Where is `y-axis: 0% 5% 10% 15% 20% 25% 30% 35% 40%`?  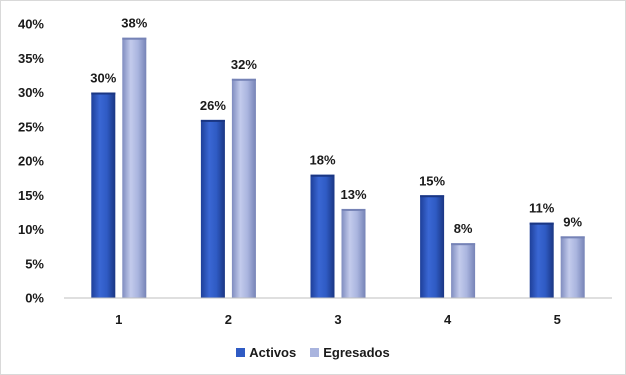 y-axis: 0% 5% 10% 15% 20% 25% 30% 35% 40% is located at coordinates (31, 161).